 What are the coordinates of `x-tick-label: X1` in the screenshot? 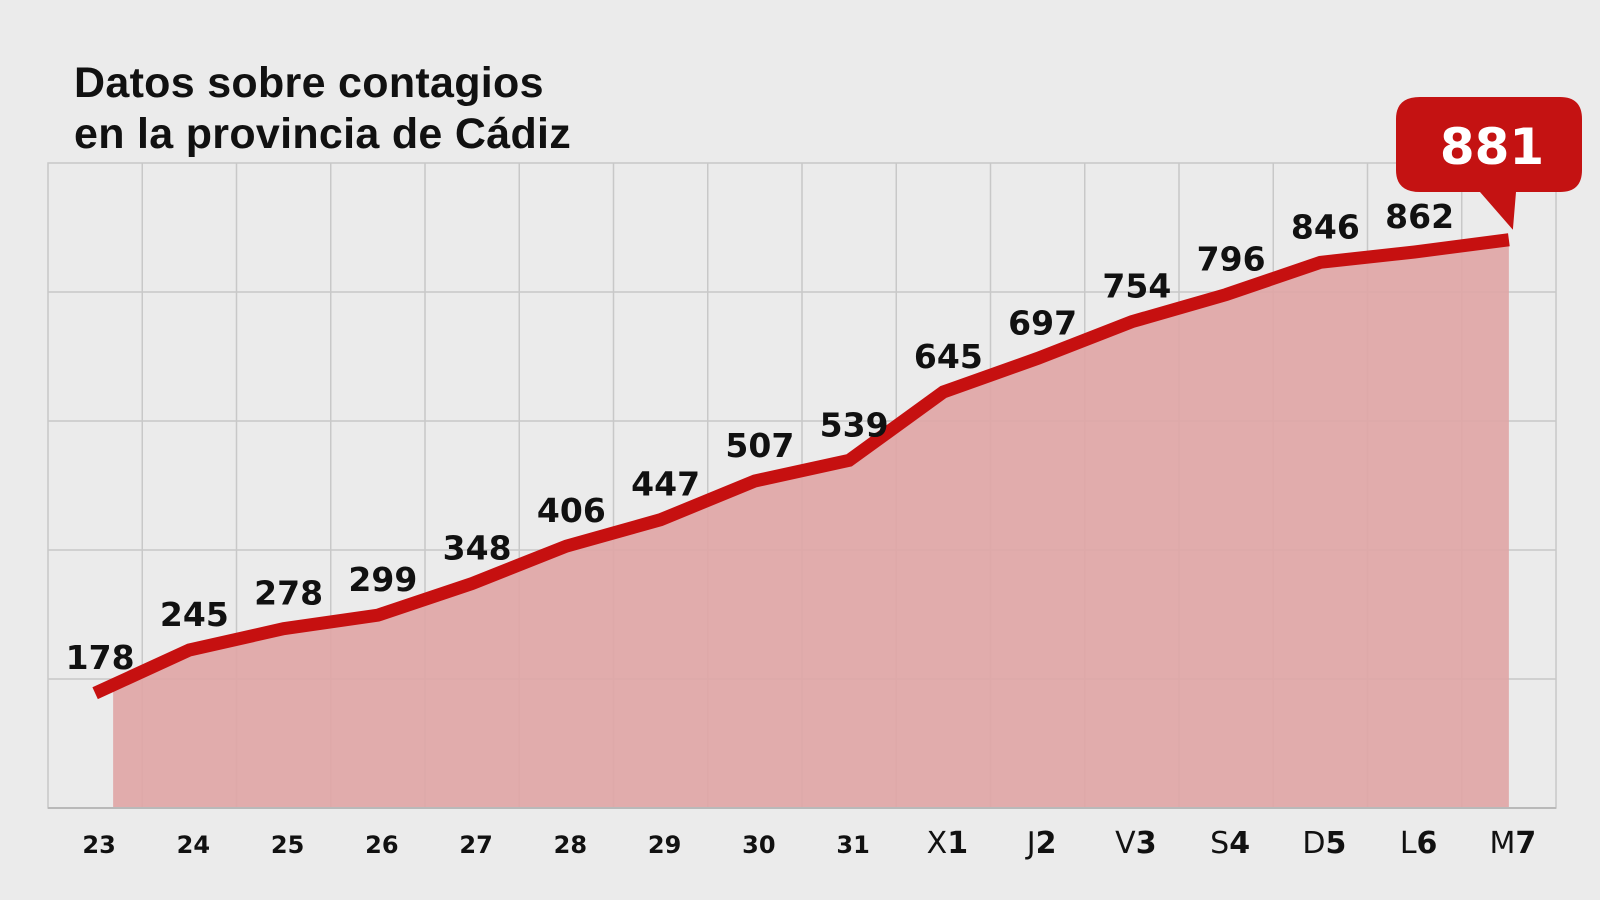 It's located at (947, 843).